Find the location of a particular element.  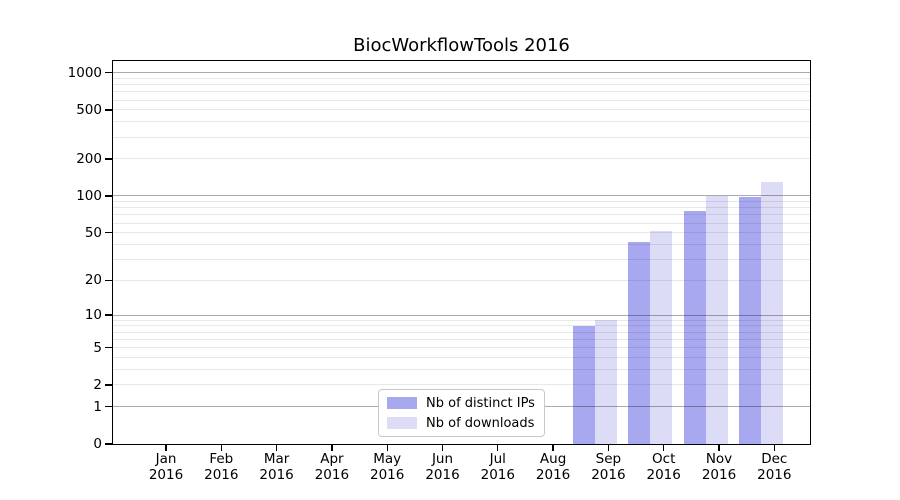

x-tick-mark-sep is located at coordinates (608, 448).